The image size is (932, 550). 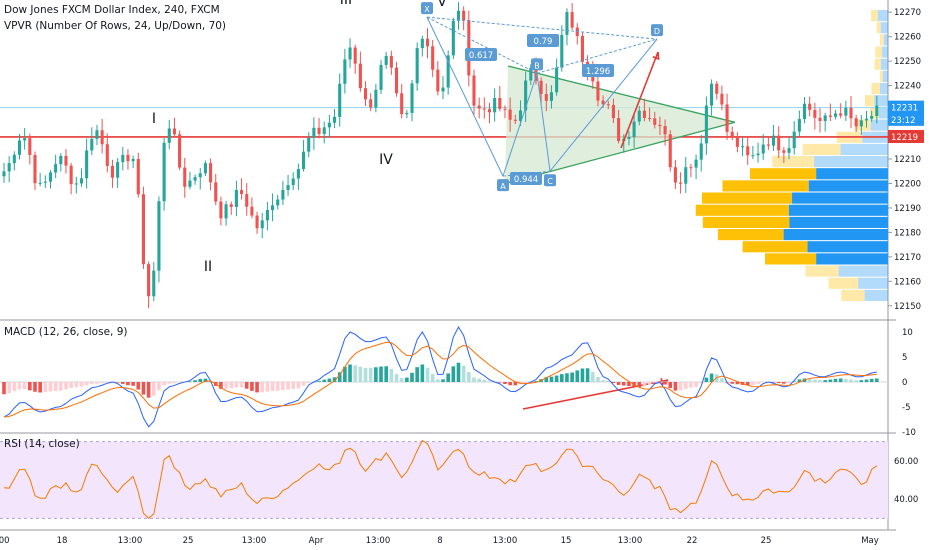 What do you see at coordinates (621, 94) in the screenshot?
I see `triangle-upper-line` at bounding box center [621, 94].